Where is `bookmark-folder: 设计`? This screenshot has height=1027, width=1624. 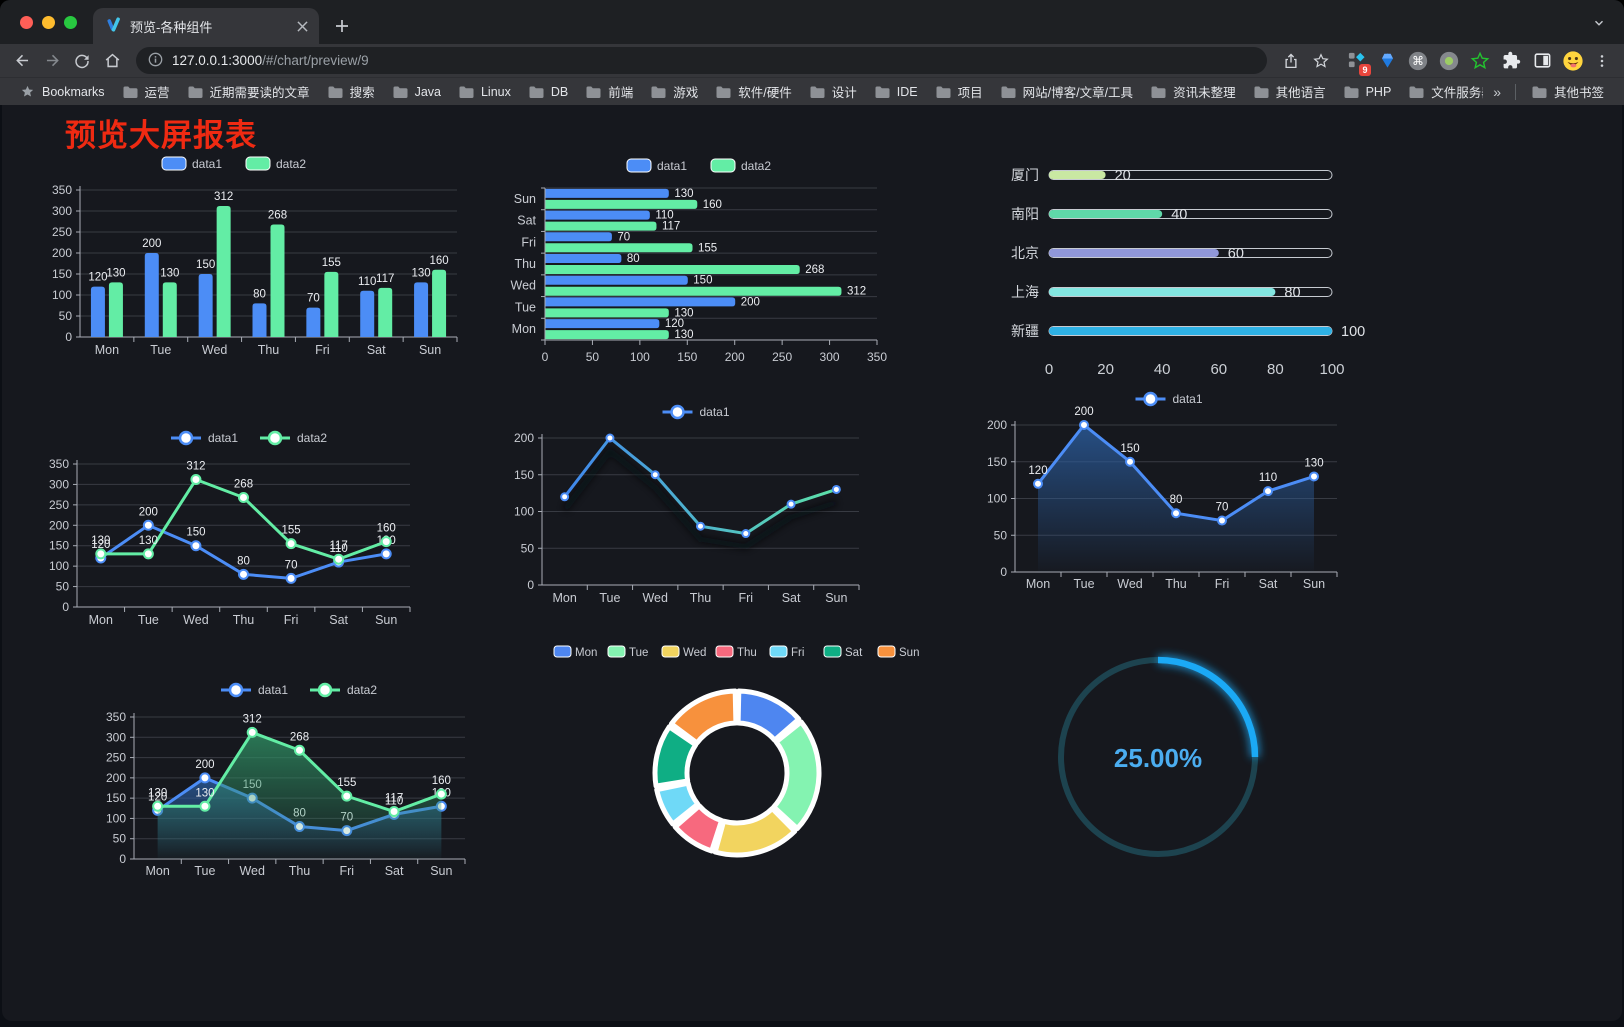
bookmark-folder: 设计 is located at coordinates (833, 91).